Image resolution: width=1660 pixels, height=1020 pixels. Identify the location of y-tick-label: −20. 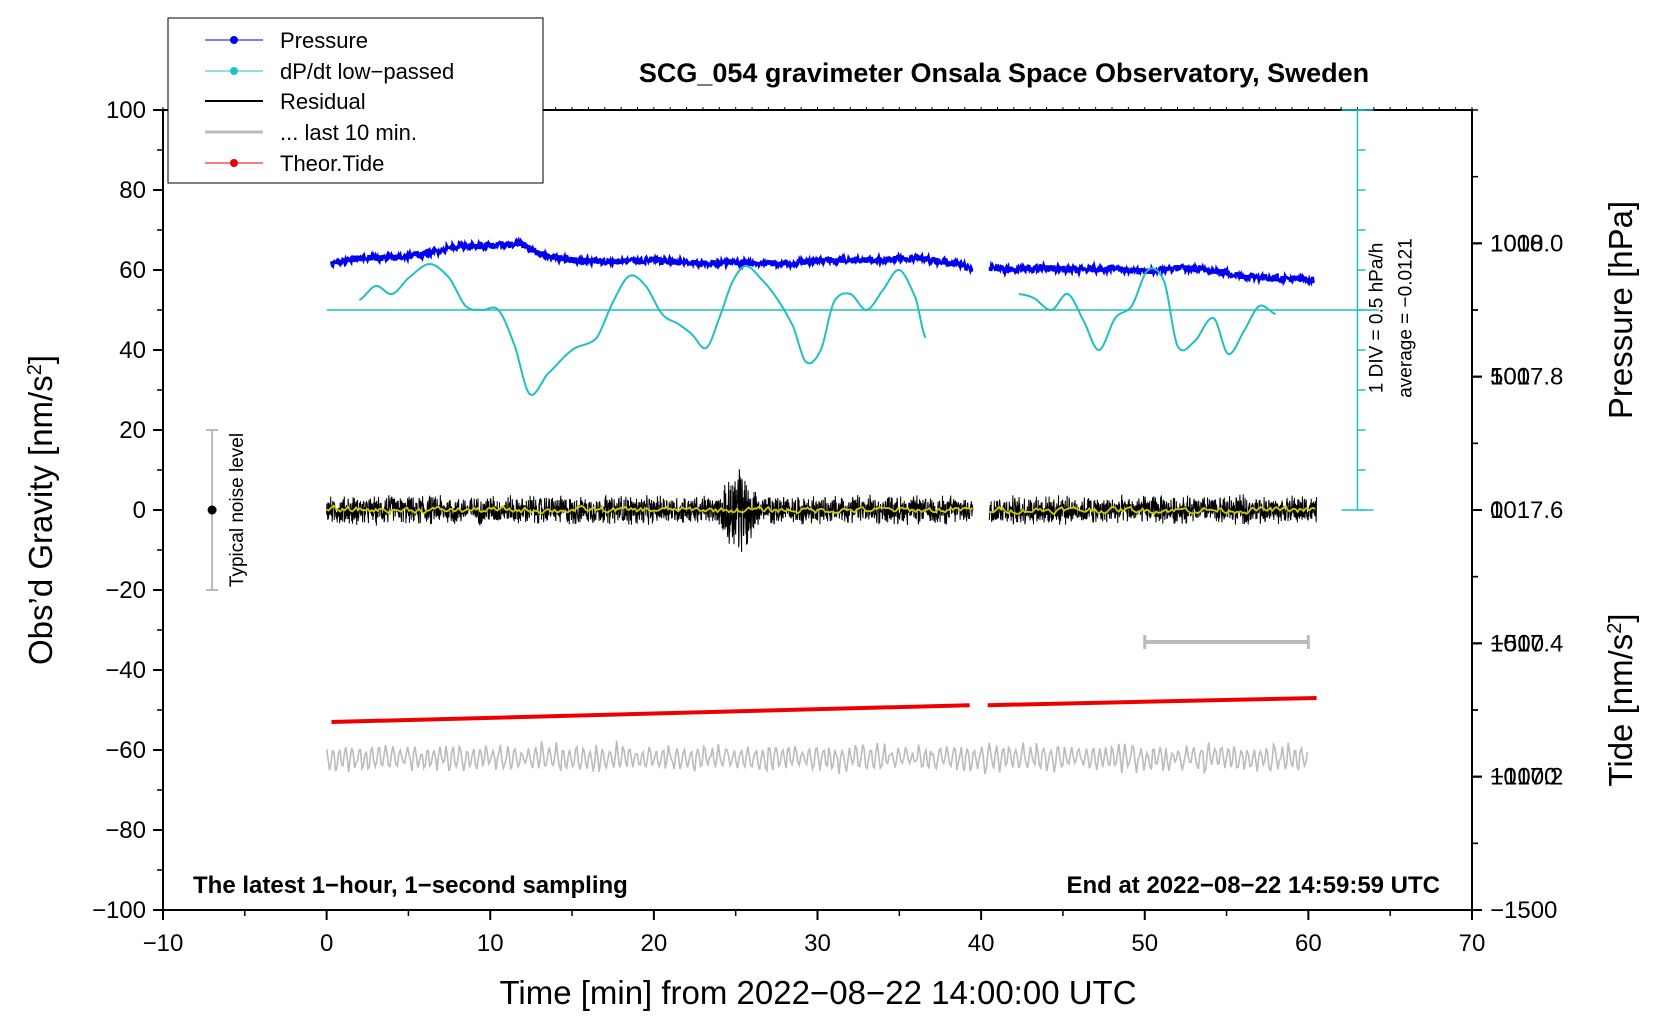
(125, 590).